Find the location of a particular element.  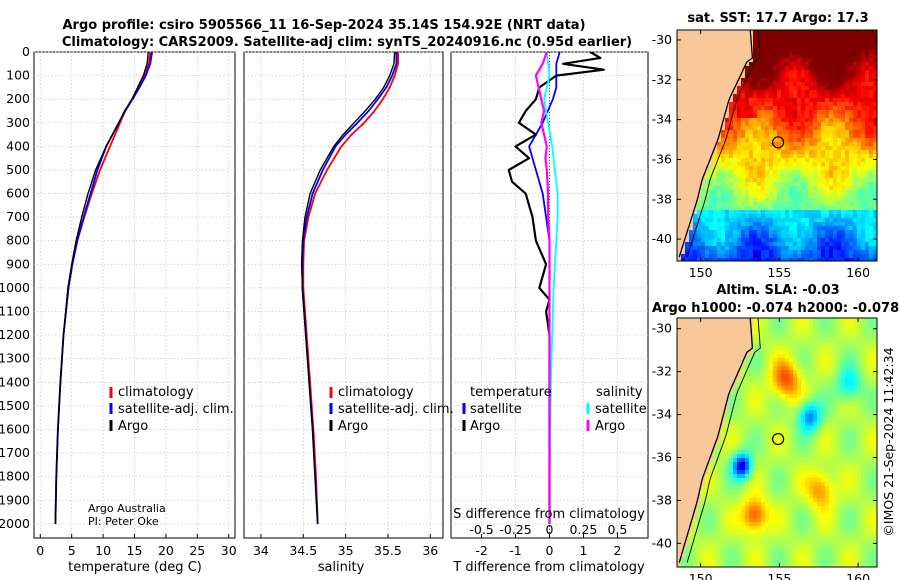

credit-pi: PI: Peter Oke is located at coordinates (123, 521).